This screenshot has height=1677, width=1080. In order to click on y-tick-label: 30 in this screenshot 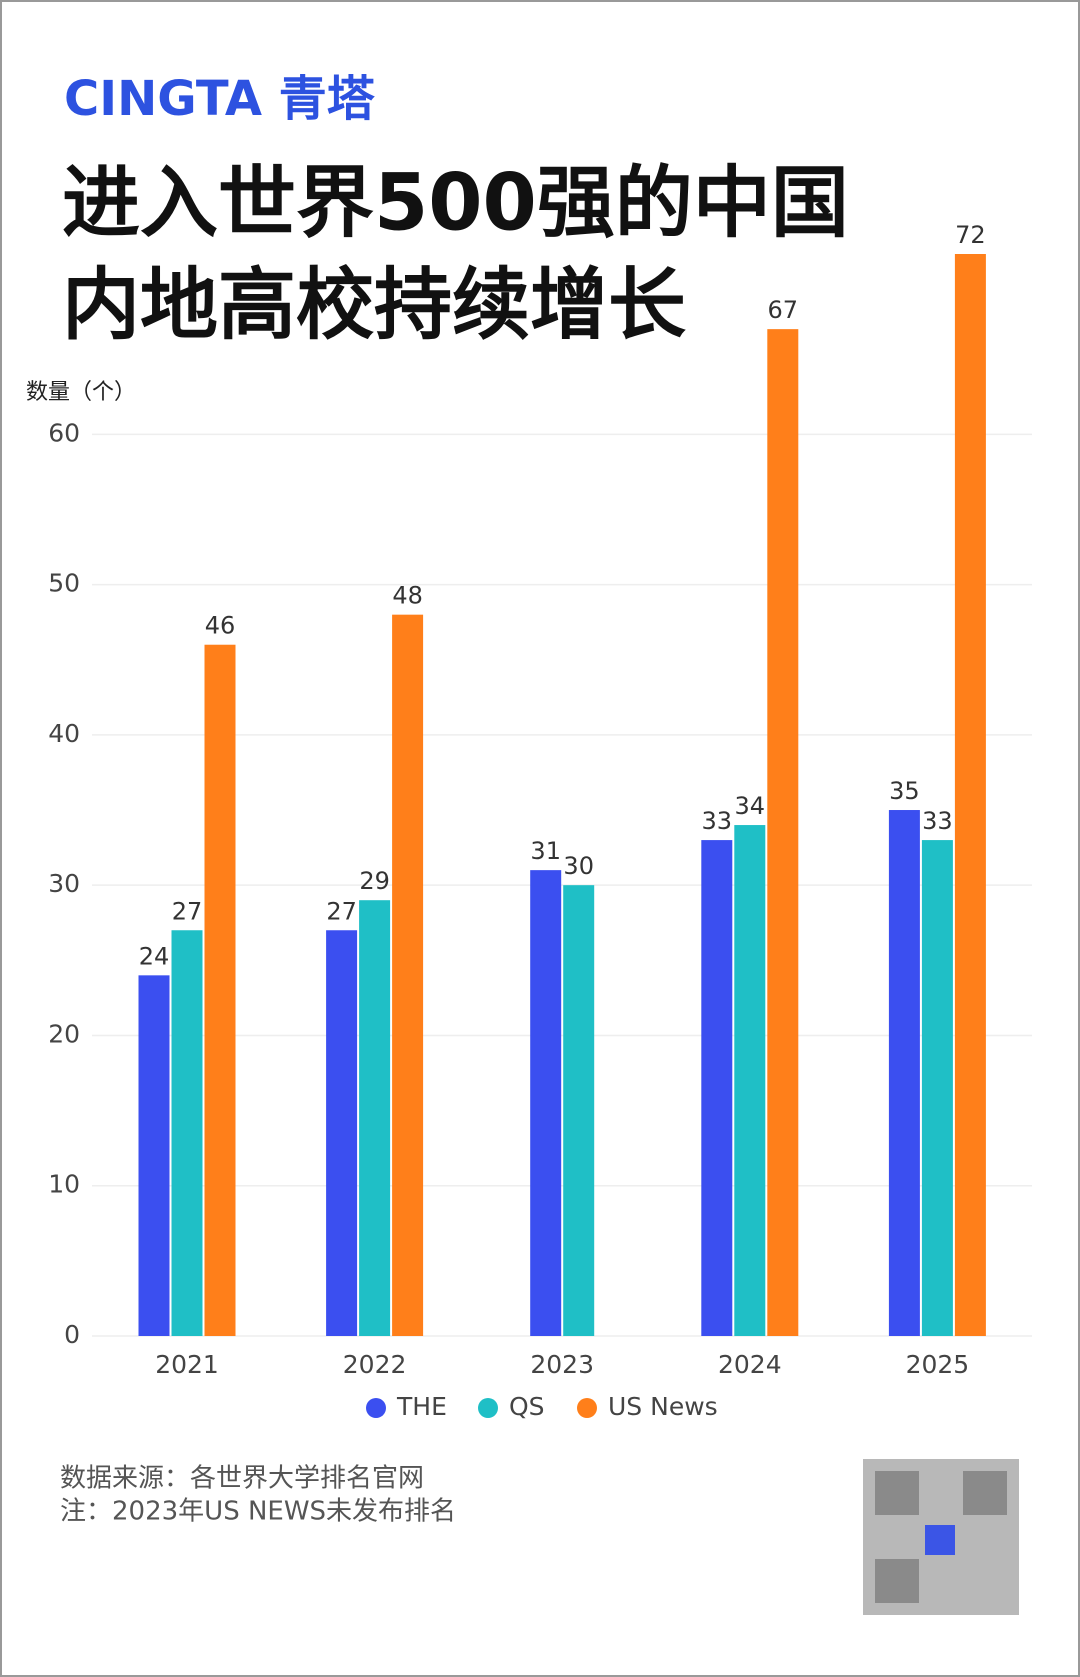, I will do `click(64, 883)`.